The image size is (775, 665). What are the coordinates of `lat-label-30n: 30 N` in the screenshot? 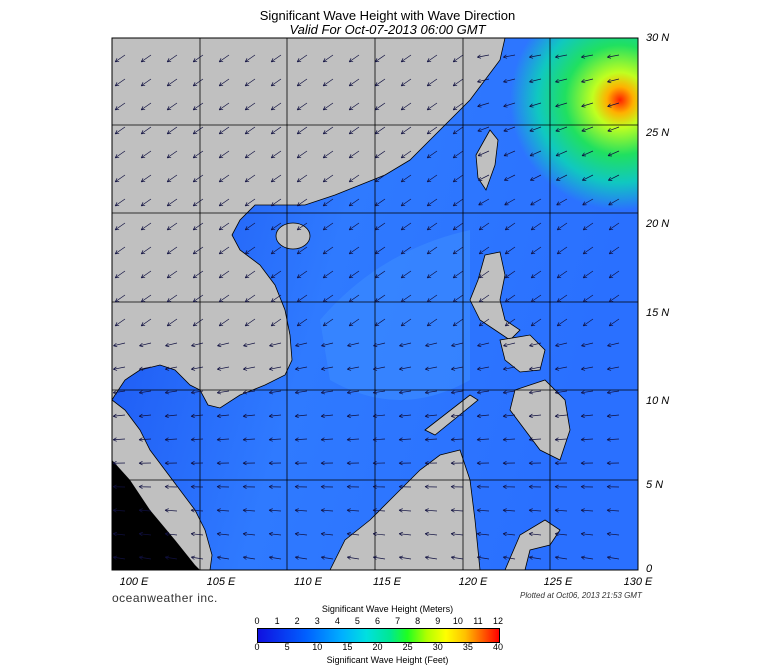 It's located at (658, 38).